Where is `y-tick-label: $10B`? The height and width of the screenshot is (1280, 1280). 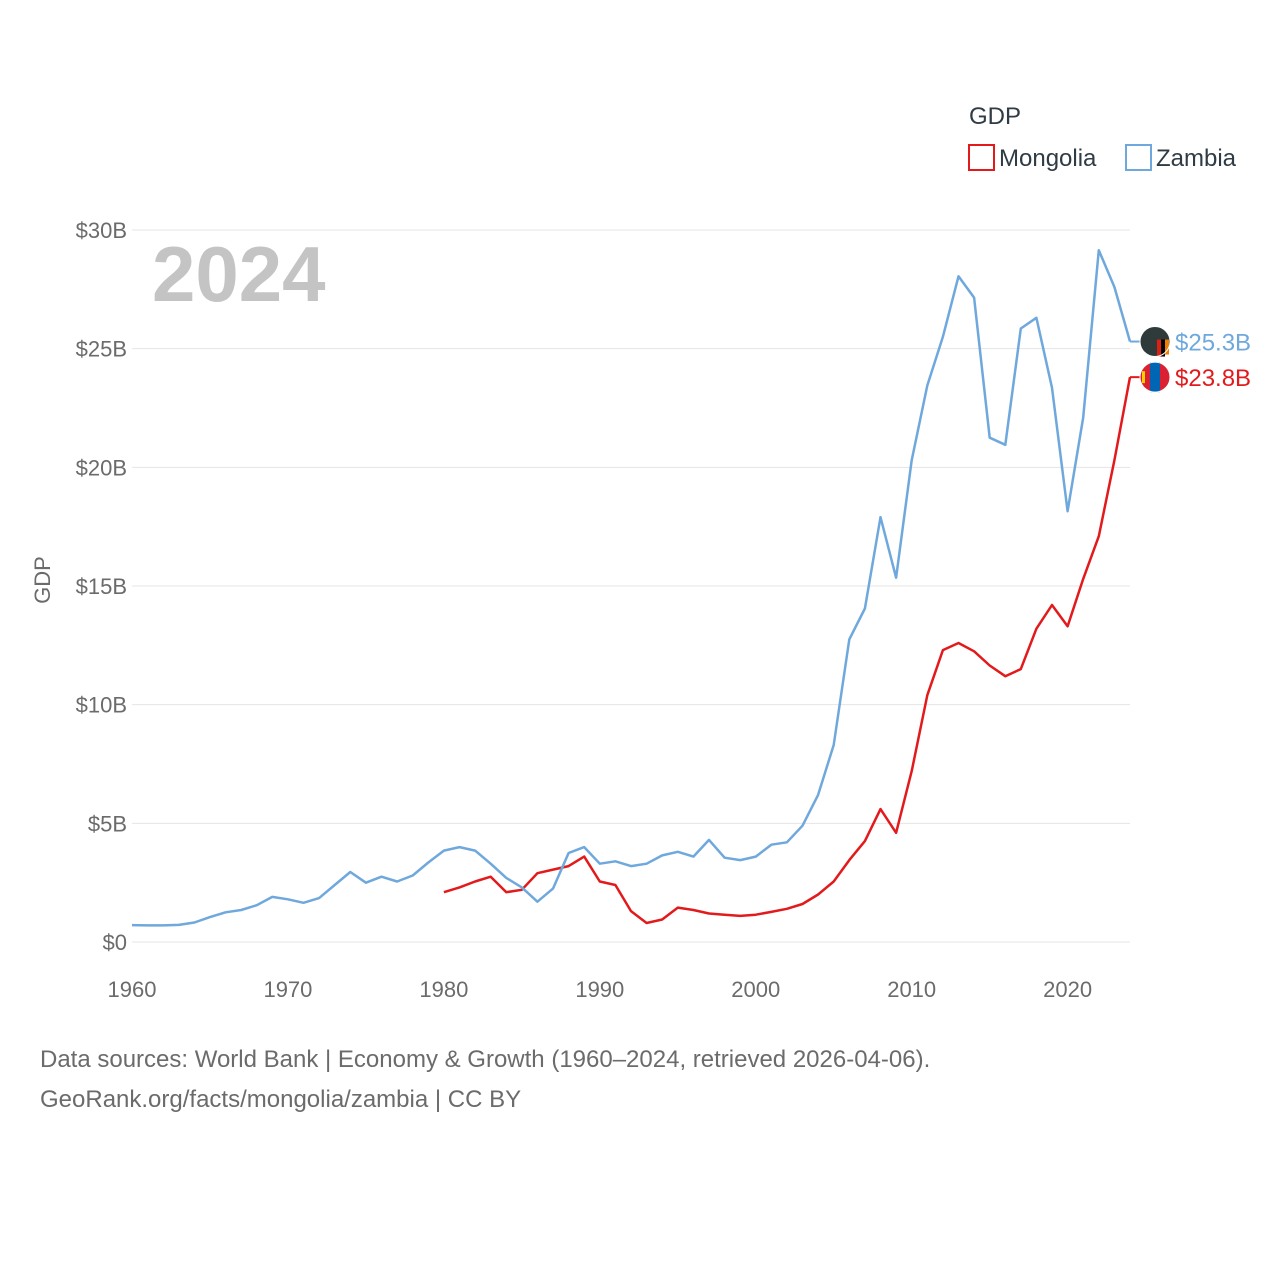 y-tick-label: $10B is located at coordinates (101, 705).